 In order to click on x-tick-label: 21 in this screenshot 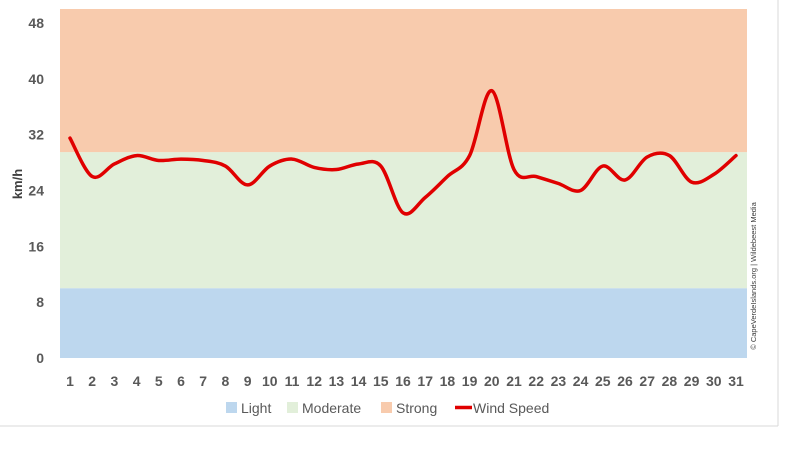, I will do `click(514, 381)`.